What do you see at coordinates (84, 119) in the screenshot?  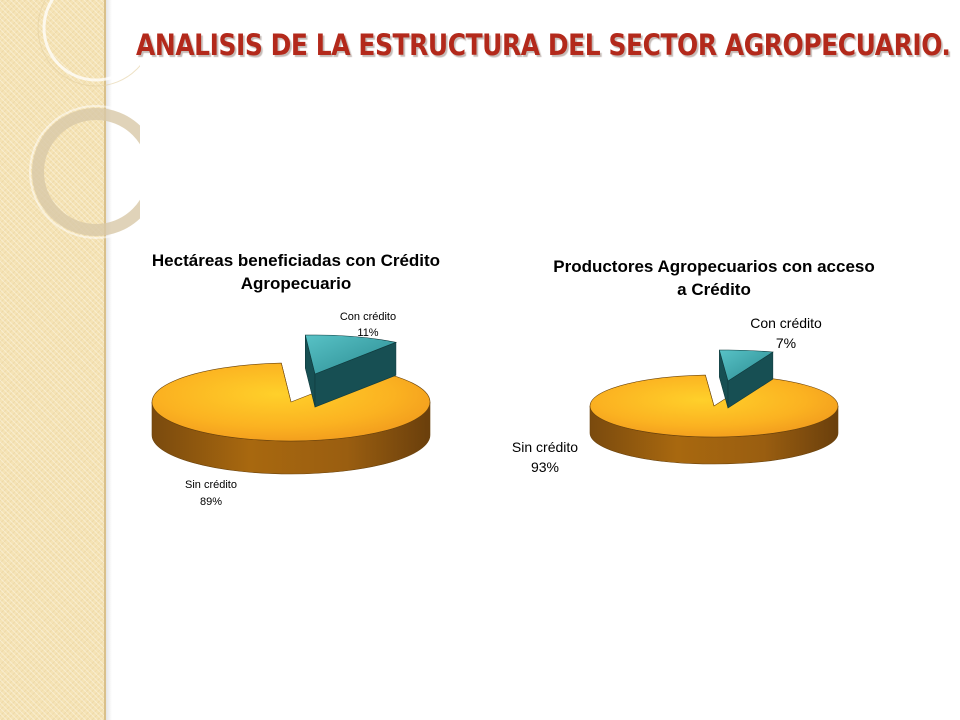 I see `decorative-circles` at bounding box center [84, 119].